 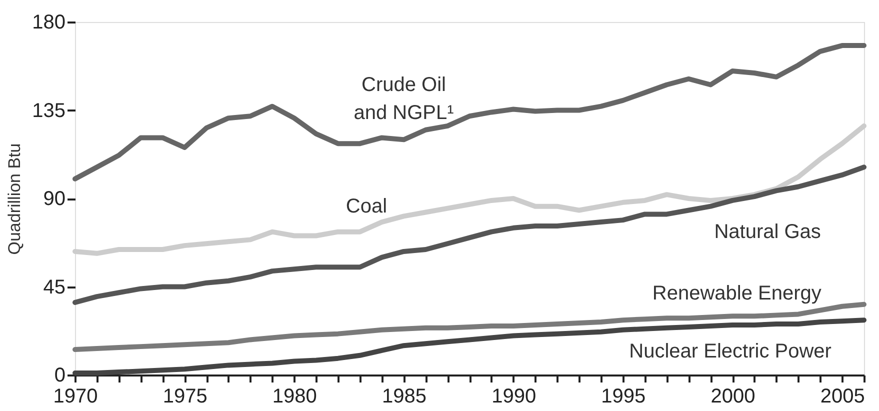 I want to click on x-tick-label: 1975, so click(x=185, y=397).